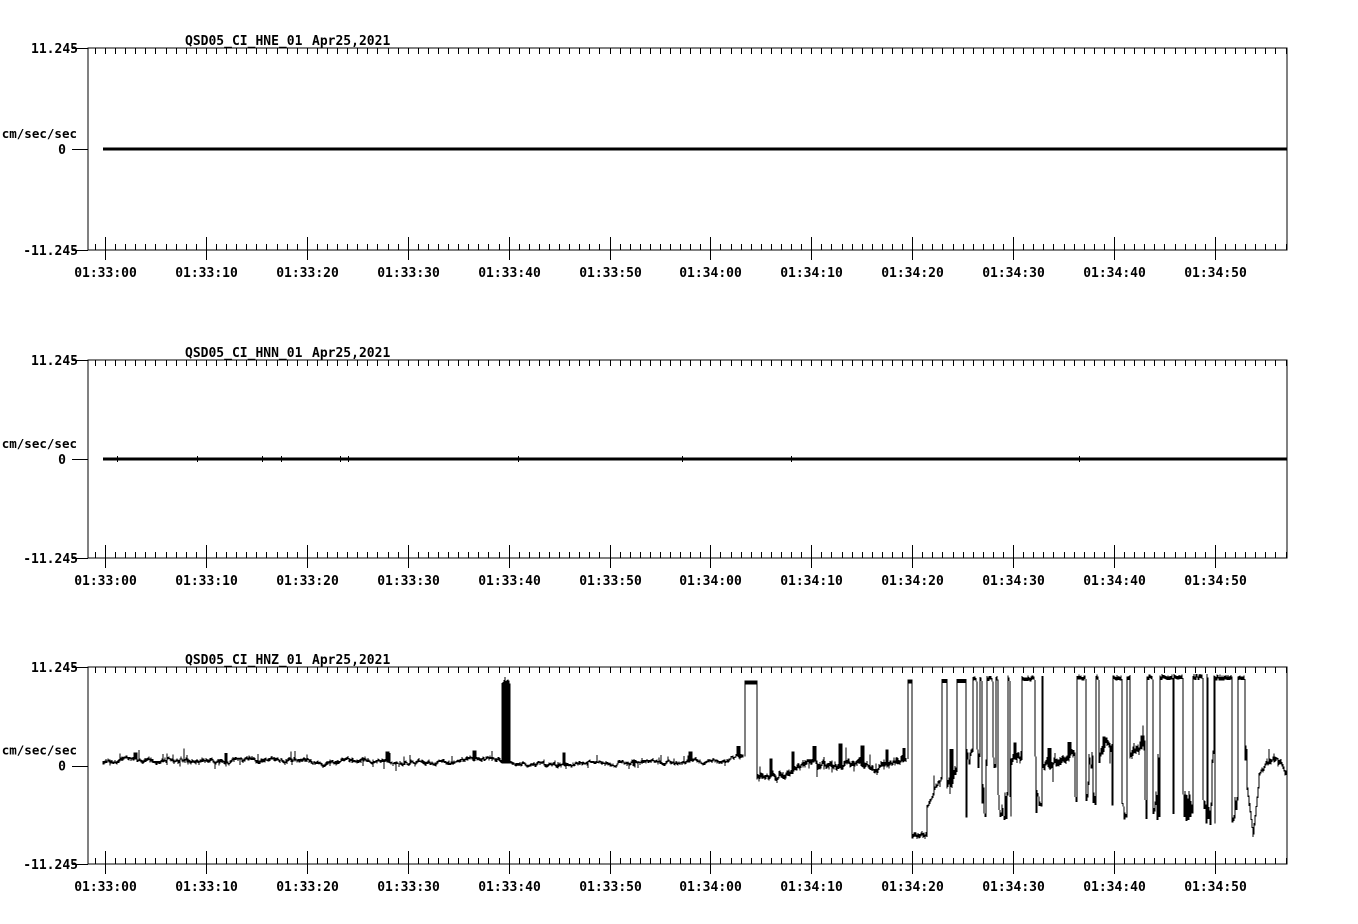  I want to click on waveform-blips, so click(598, 459).